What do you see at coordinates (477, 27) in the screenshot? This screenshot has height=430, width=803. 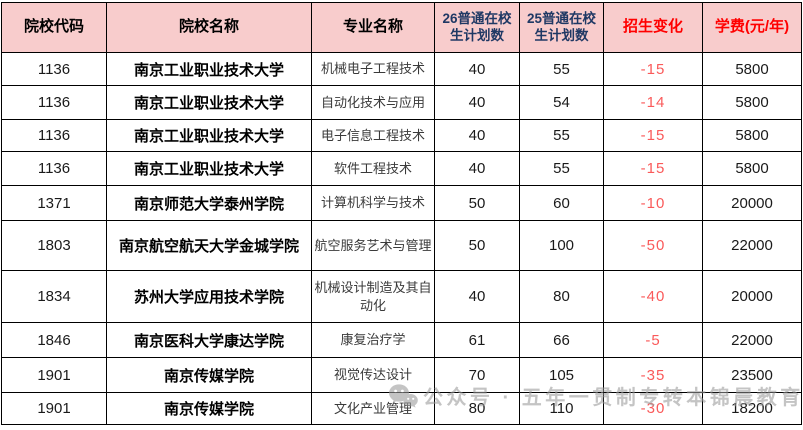 I see `header-plan-26: 26普通在校生计划数` at bounding box center [477, 27].